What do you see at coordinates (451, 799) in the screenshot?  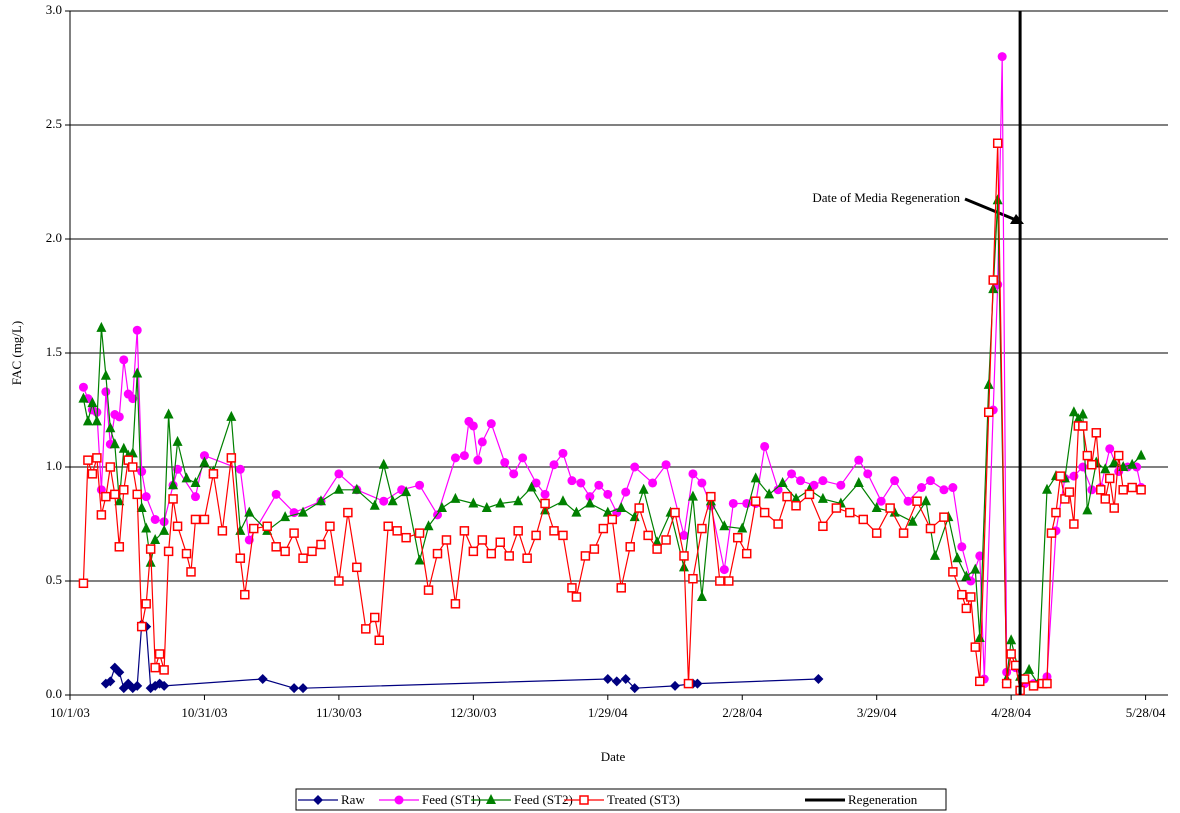 I see `legend-label: Feed (ST1)` at bounding box center [451, 799].